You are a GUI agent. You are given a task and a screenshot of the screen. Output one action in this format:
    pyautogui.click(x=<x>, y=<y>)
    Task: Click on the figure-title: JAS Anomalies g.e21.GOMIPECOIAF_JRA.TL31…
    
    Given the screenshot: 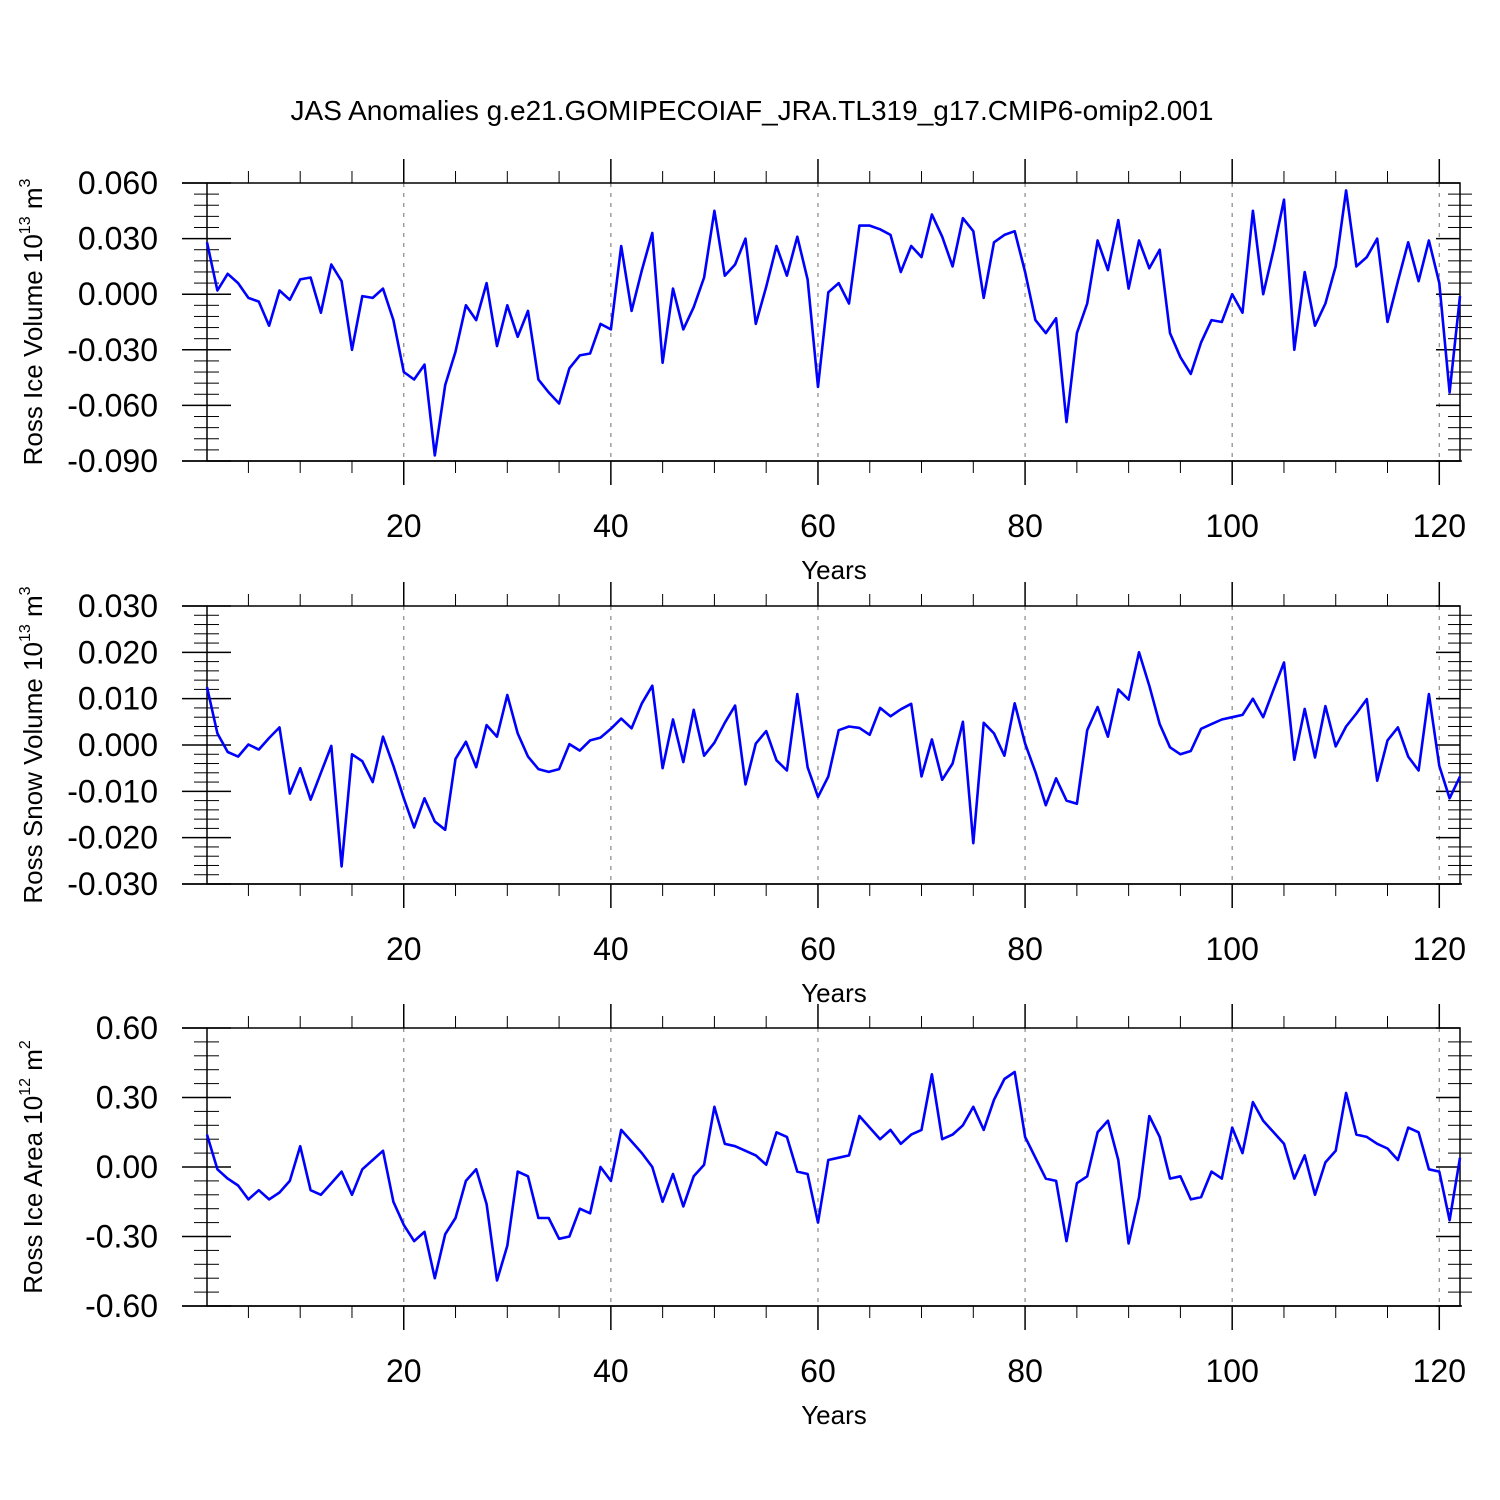 What is the action you would take?
    pyautogui.click(x=752, y=110)
    